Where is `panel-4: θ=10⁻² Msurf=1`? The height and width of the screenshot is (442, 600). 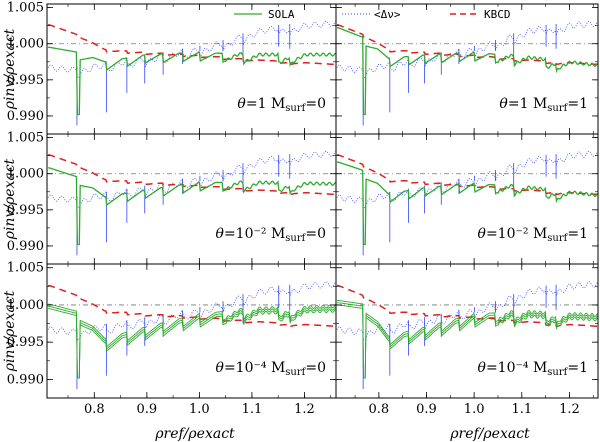
panel-4: θ=10⁻² Msurf=1 is located at coordinates (467, 199).